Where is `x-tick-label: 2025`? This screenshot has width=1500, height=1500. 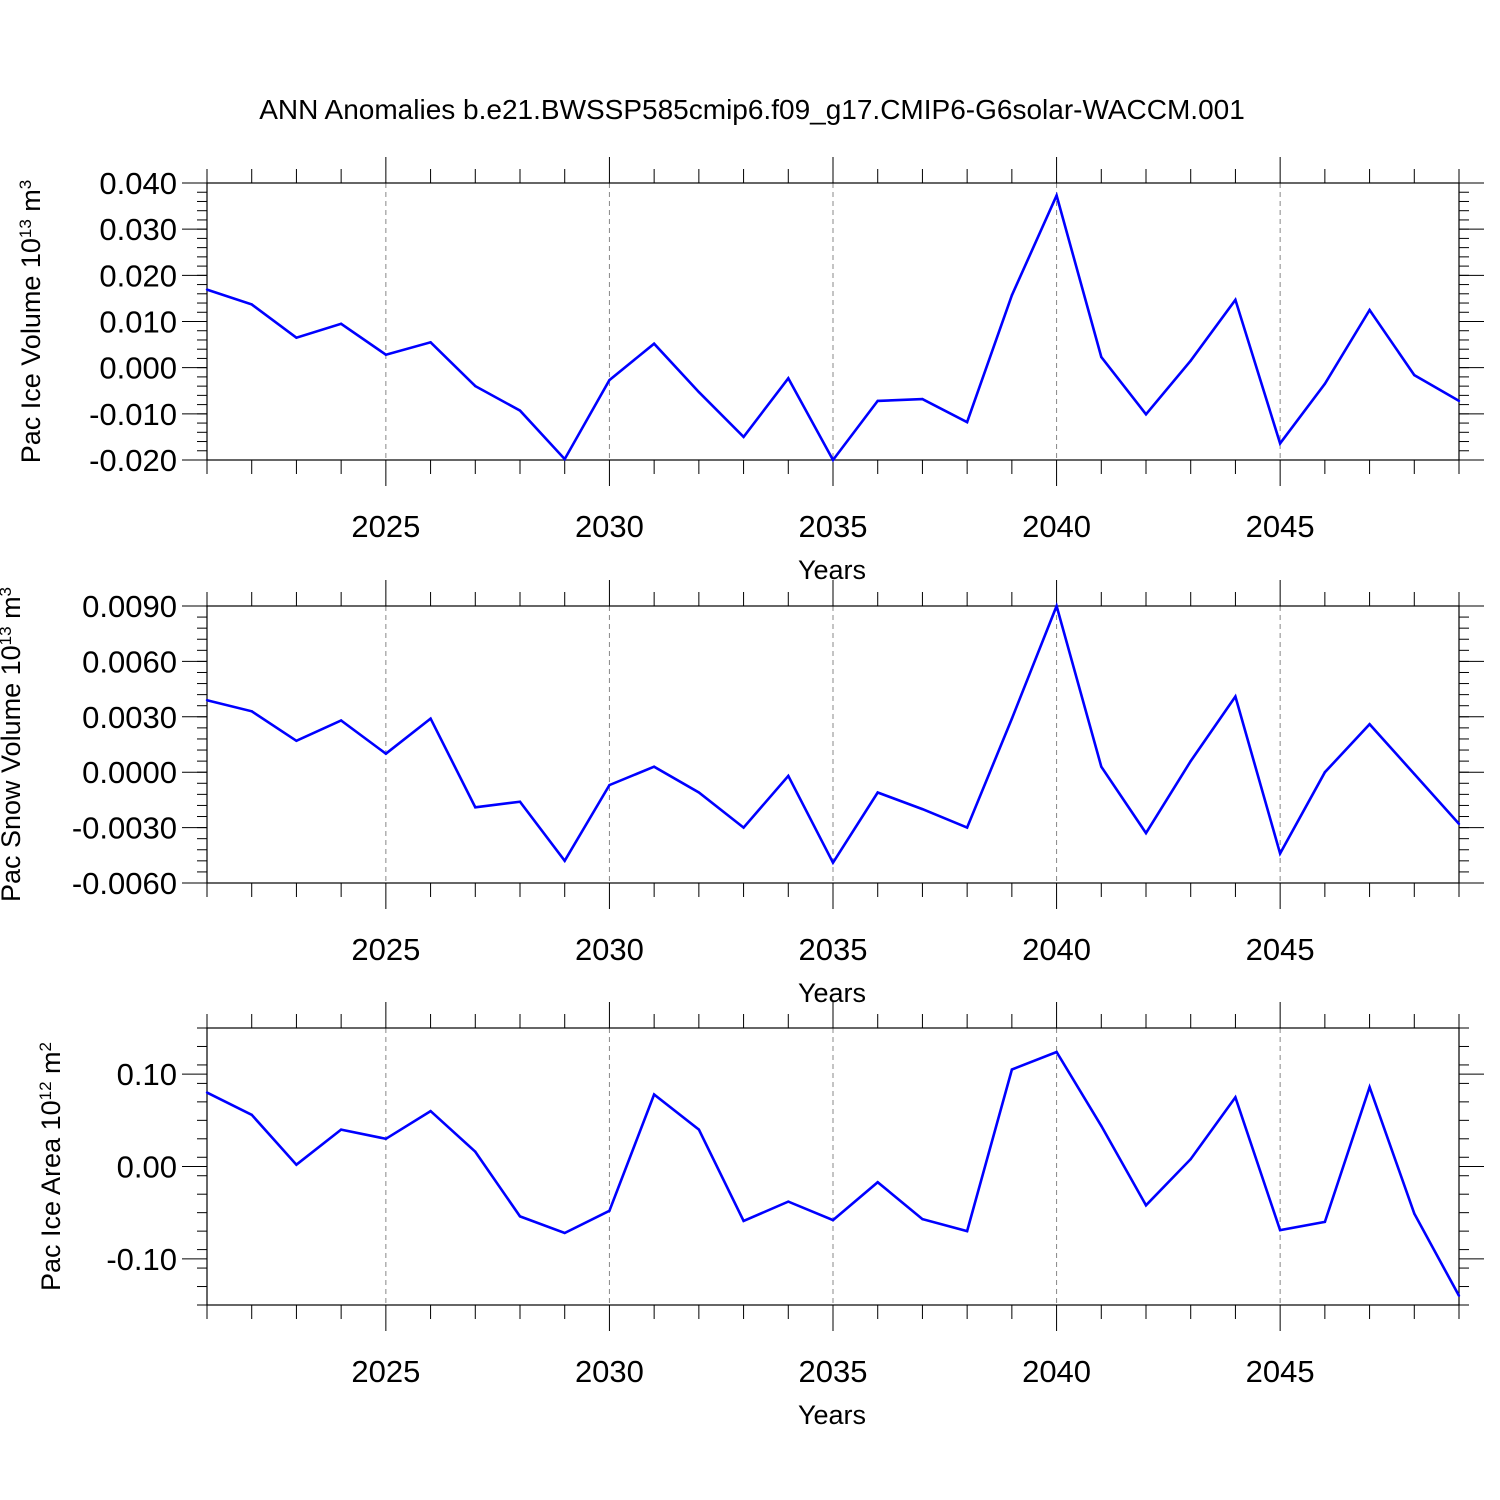
x-tick-label: 2025 is located at coordinates (385, 526).